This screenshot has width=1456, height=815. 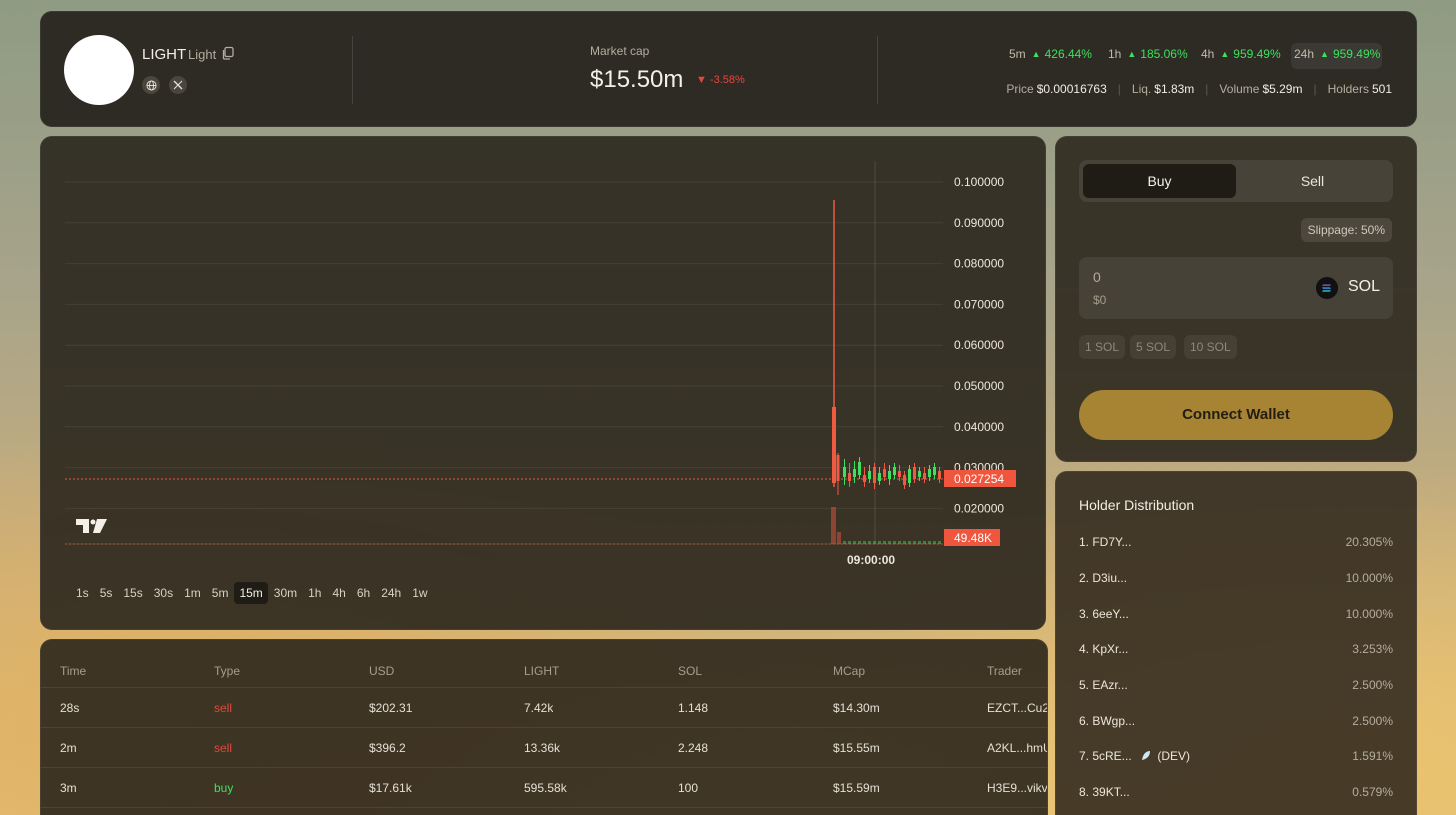 I want to click on currency-label: SOL, so click(x=1364, y=286).